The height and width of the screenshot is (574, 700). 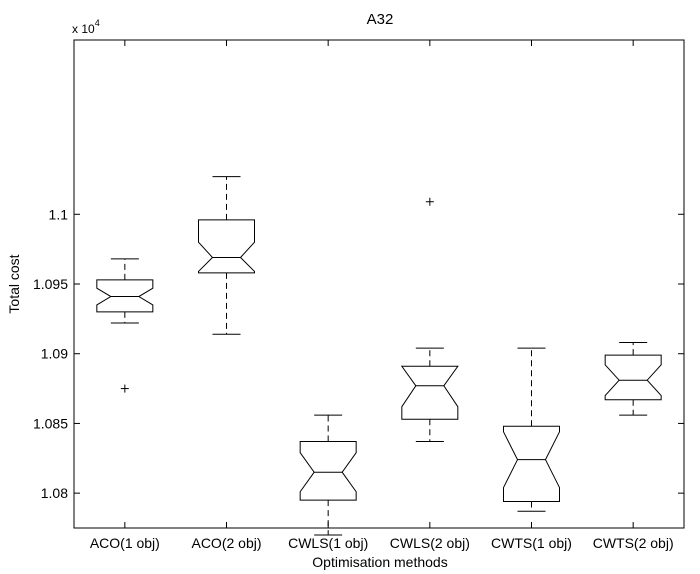 What do you see at coordinates (226, 543) in the screenshot?
I see `x-tick-label: ACO(2 obj)` at bounding box center [226, 543].